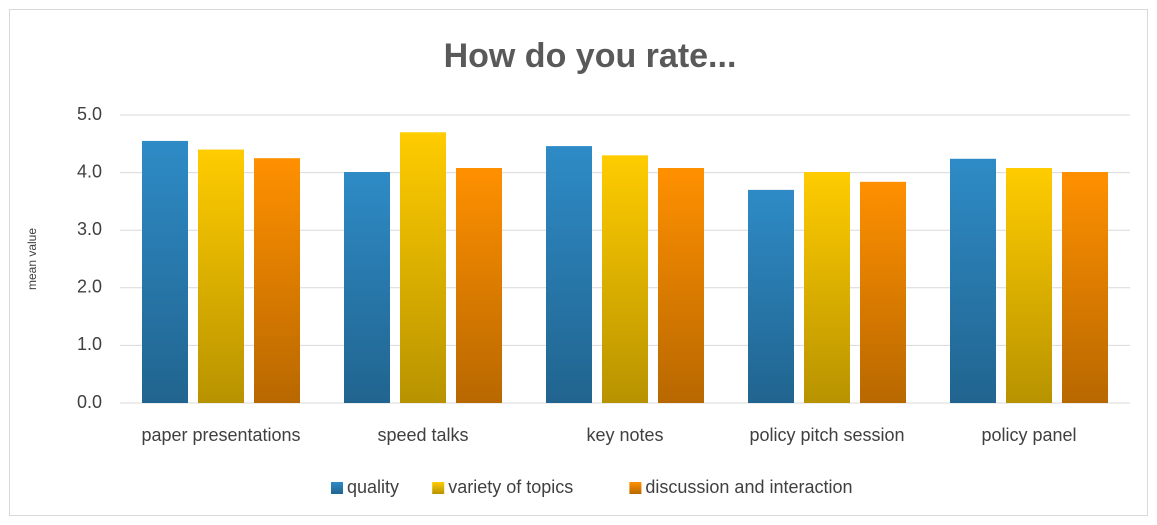 The height and width of the screenshot is (525, 1157). I want to click on x-tick-label: policy panel, so click(1028, 435).